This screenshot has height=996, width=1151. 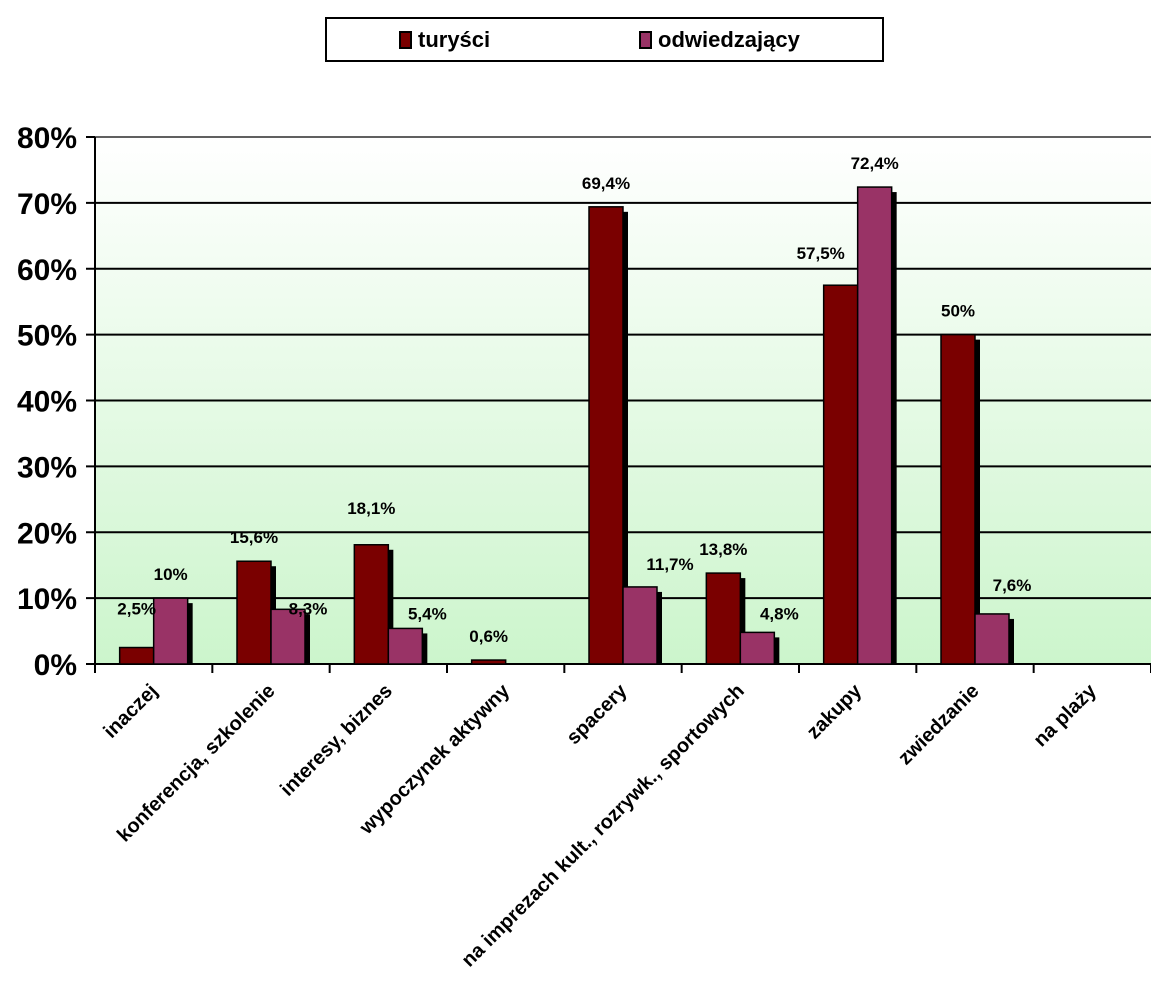 I want to click on legend-item-odwiedzajacy: odwiedzający, so click(x=719, y=40).